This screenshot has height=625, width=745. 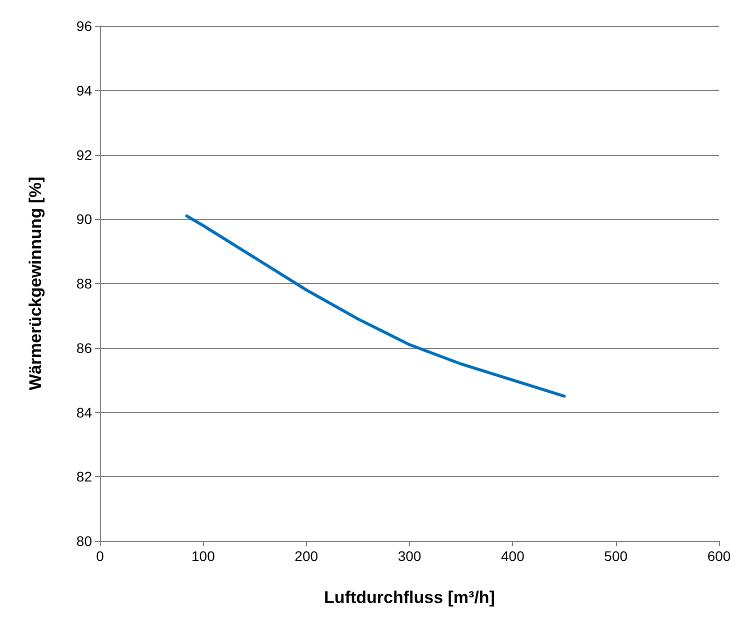 I want to click on x-tick-label: 100, so click(x=203, y=556).